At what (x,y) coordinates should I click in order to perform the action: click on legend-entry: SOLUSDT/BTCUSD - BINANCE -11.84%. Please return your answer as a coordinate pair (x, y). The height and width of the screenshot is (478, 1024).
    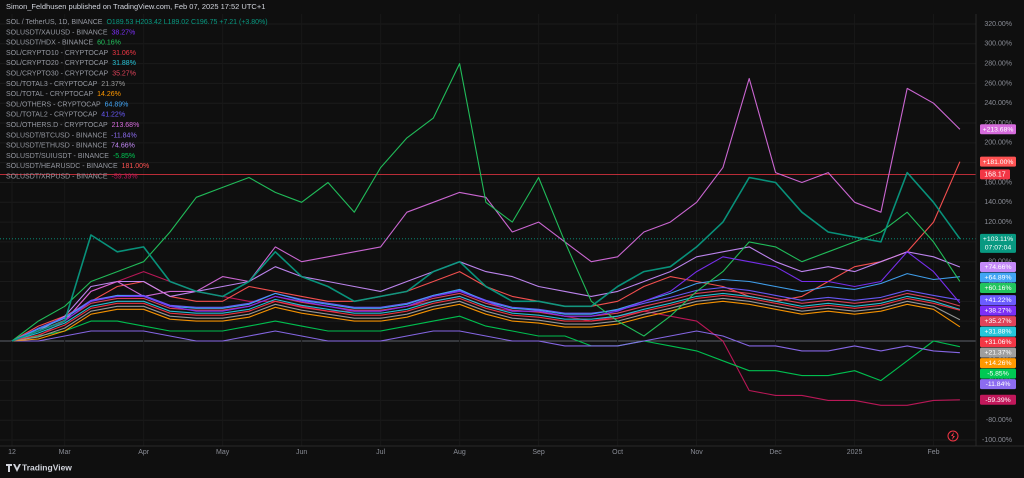
    Looking at the image, I should click on (71, 135).